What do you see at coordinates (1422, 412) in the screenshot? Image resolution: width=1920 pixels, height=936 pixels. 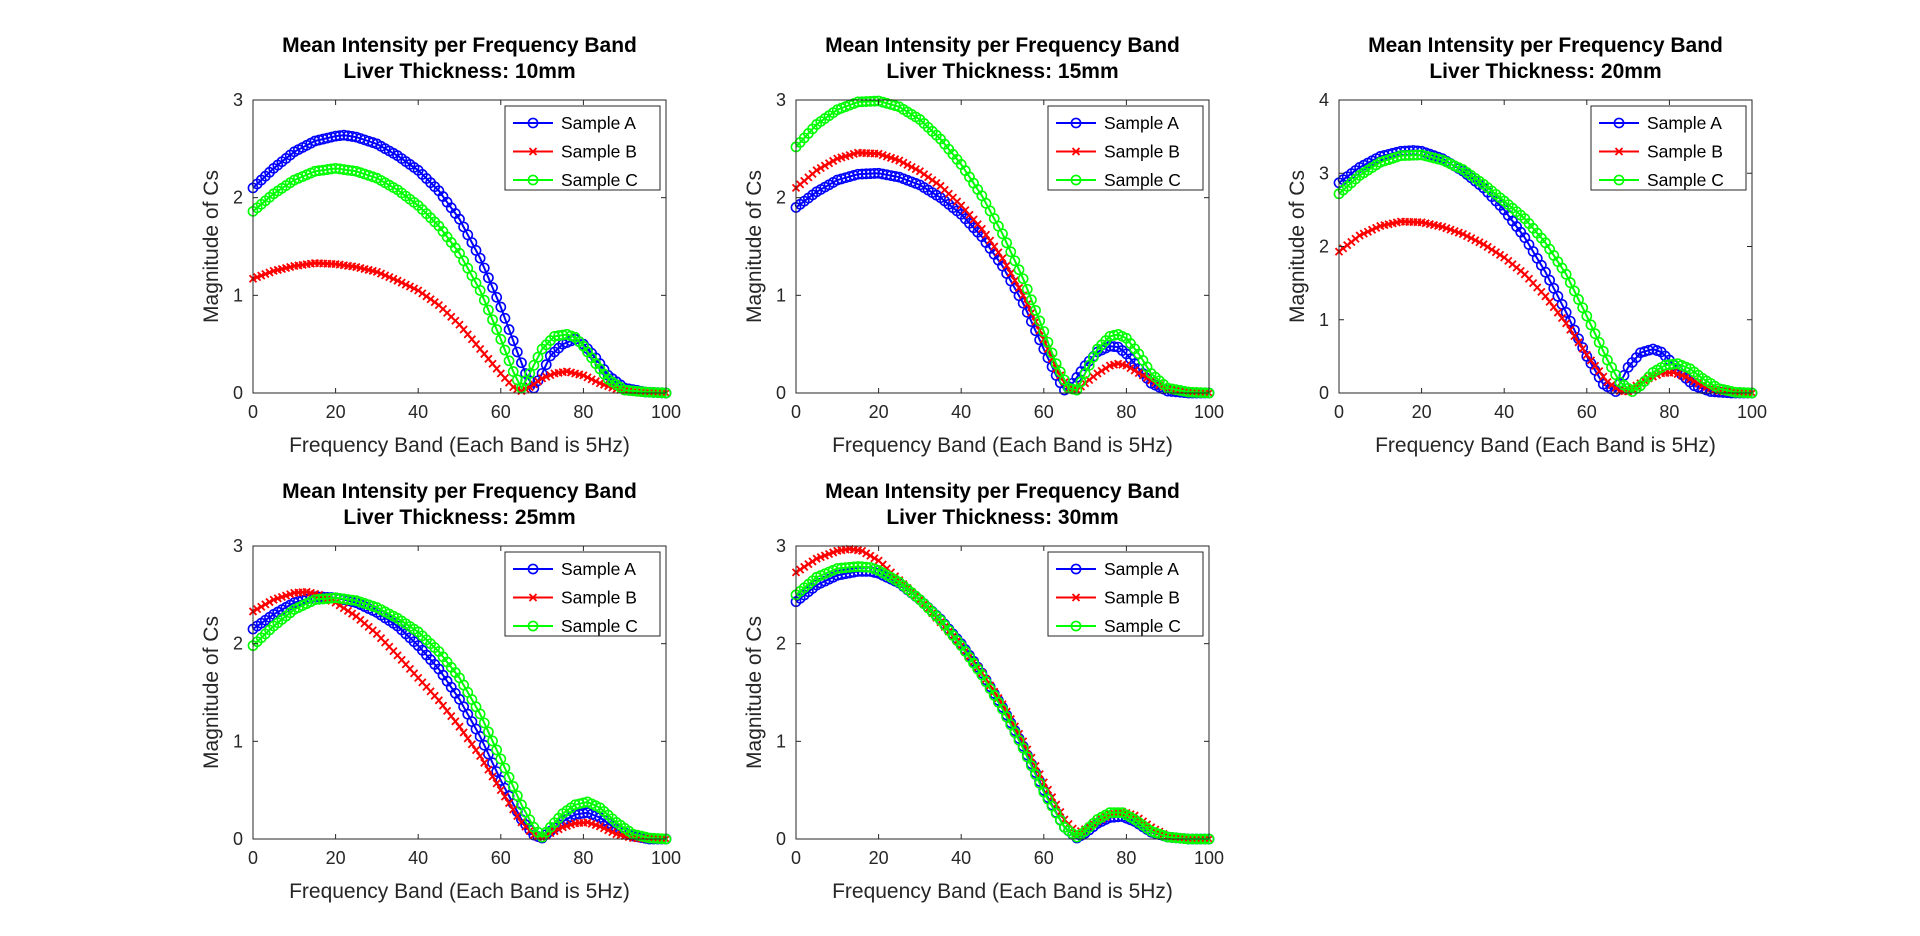 I see `x-tick-label: 20` at bounding box center [1422, 412].